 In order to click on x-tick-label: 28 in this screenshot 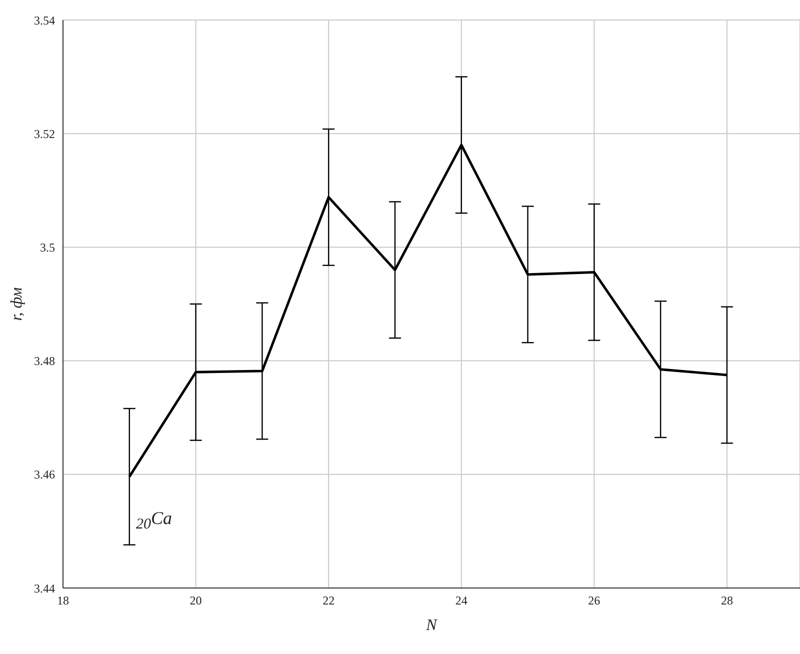, I will do `click(726, 601)`.